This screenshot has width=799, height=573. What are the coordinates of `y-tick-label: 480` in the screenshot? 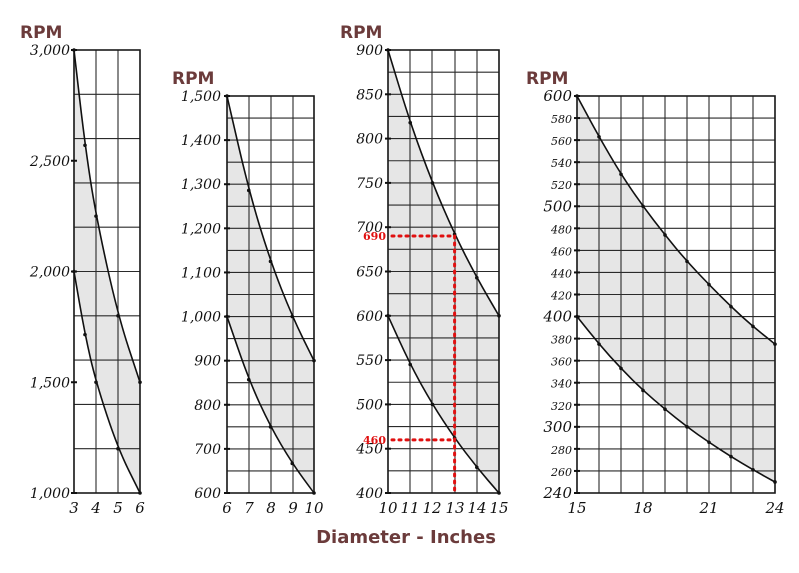 It's located at (561, 229).